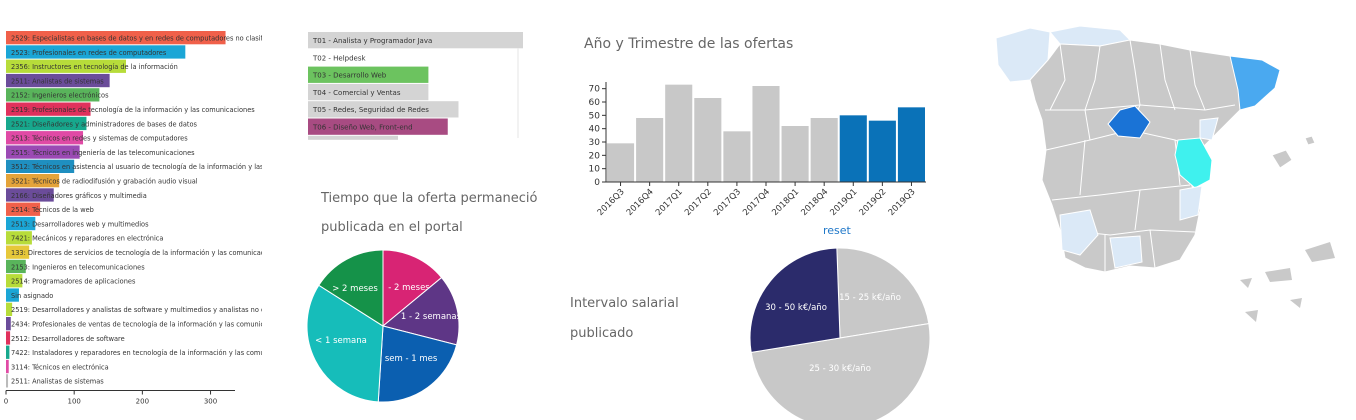 Image resolution: width=1356 pixels, height=420 pixels. Describe the element at coordinates (73, 282) in the screenshot. I see `occupation-bar-label: 2514: Programadores de aplicaciones` at that location.